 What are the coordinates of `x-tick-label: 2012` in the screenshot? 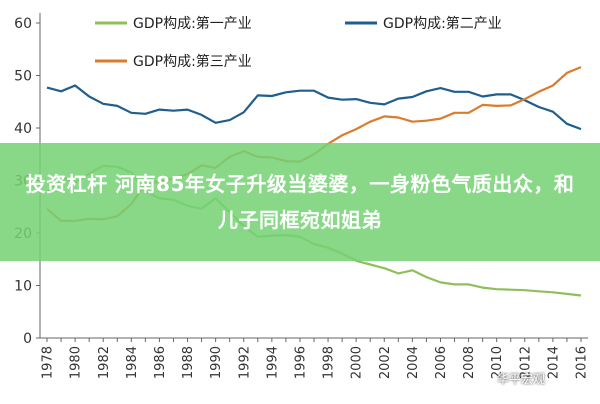 It's located at (525, 362).